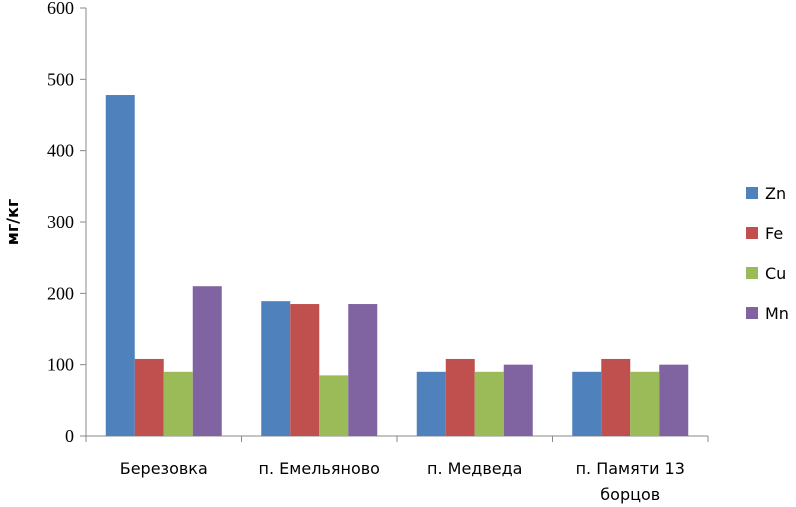 Image resolution: width=796 pixels, height=507 pixels. I want to click on x-tick-label: Березовка, so click(164, 468).